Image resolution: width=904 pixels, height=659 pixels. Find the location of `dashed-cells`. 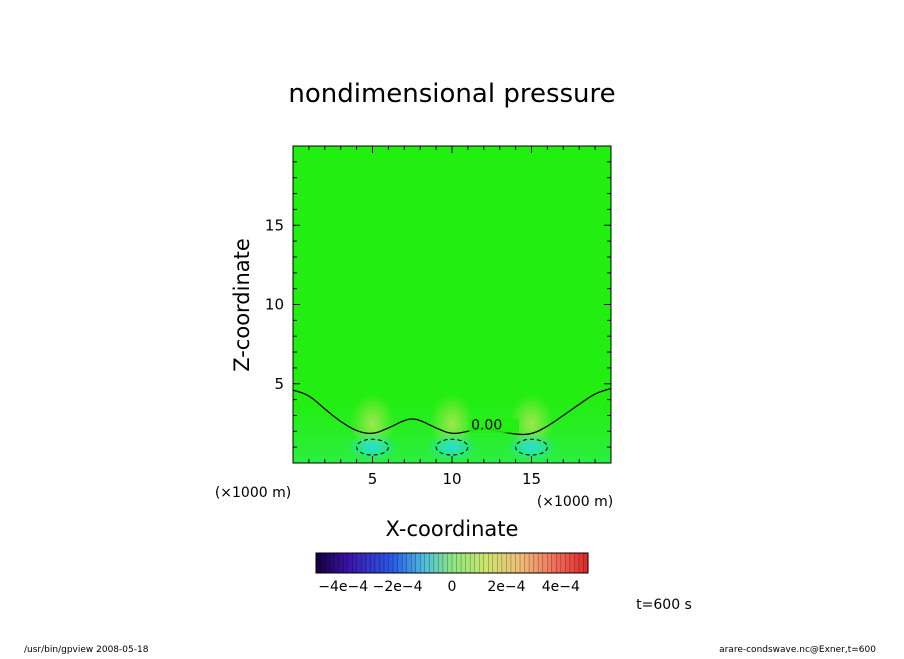

dashed-cells is located at coordinates (452, 447).